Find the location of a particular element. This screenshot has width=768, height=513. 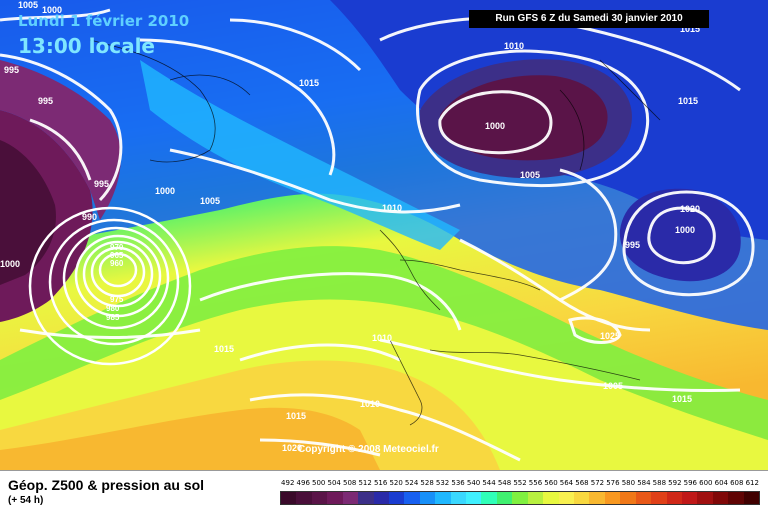

scale-label: 492 is located at coordinates (288, 483).